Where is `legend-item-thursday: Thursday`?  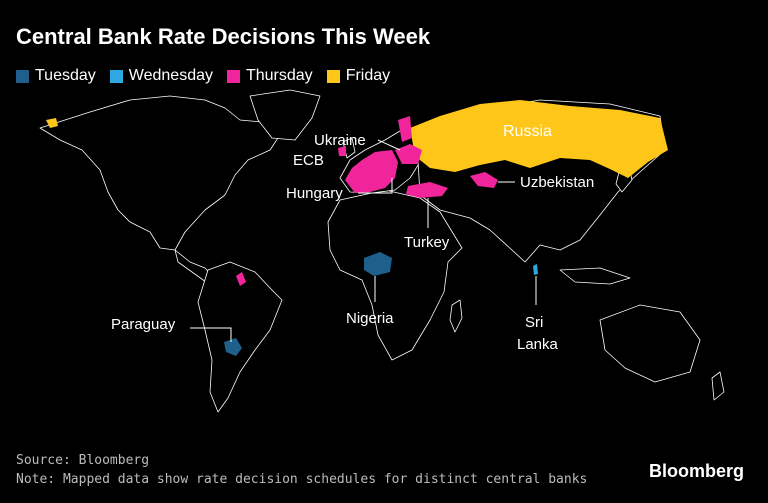
legend-item-thursday: Thursday is located at coordinates (269, 76).